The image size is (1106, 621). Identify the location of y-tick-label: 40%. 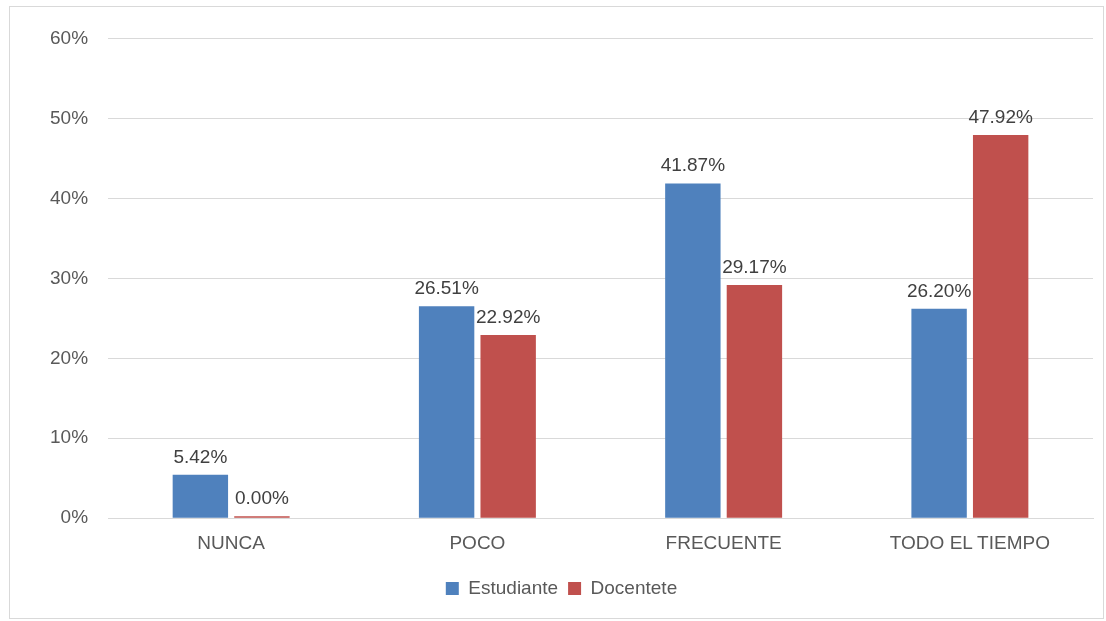
(69, 197).